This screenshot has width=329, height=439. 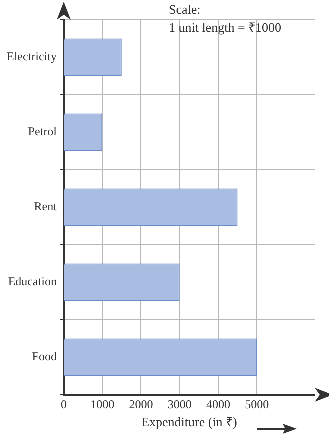 What do you see at coordinates (218, 404) in the screenshot?
I see `x-tick-label: 4000` at bounding box center [218, 404].